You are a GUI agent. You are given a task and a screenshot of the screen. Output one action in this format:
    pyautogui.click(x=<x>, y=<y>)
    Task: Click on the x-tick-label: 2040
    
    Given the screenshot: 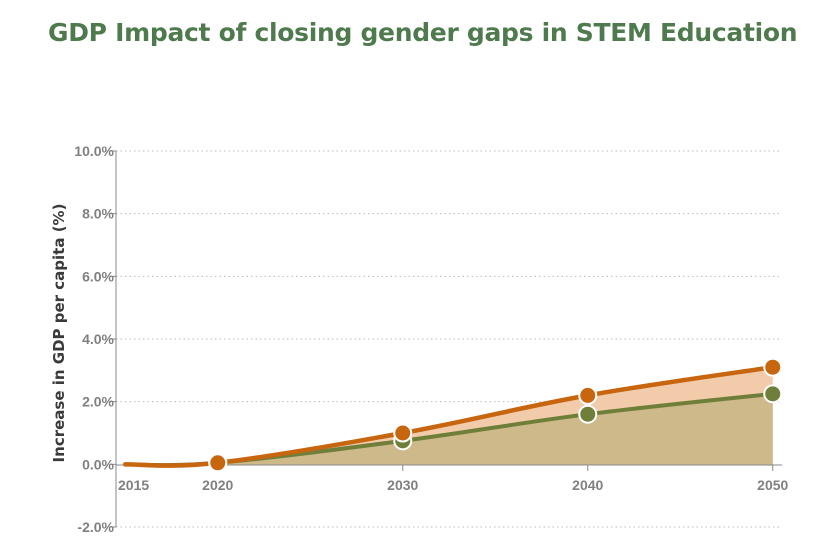 What is the action you would take?
    pyautogui.click(x=587, y=485)
    